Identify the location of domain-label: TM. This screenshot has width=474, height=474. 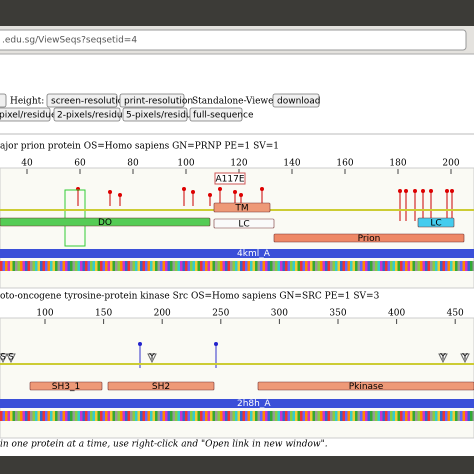
(241, 209).